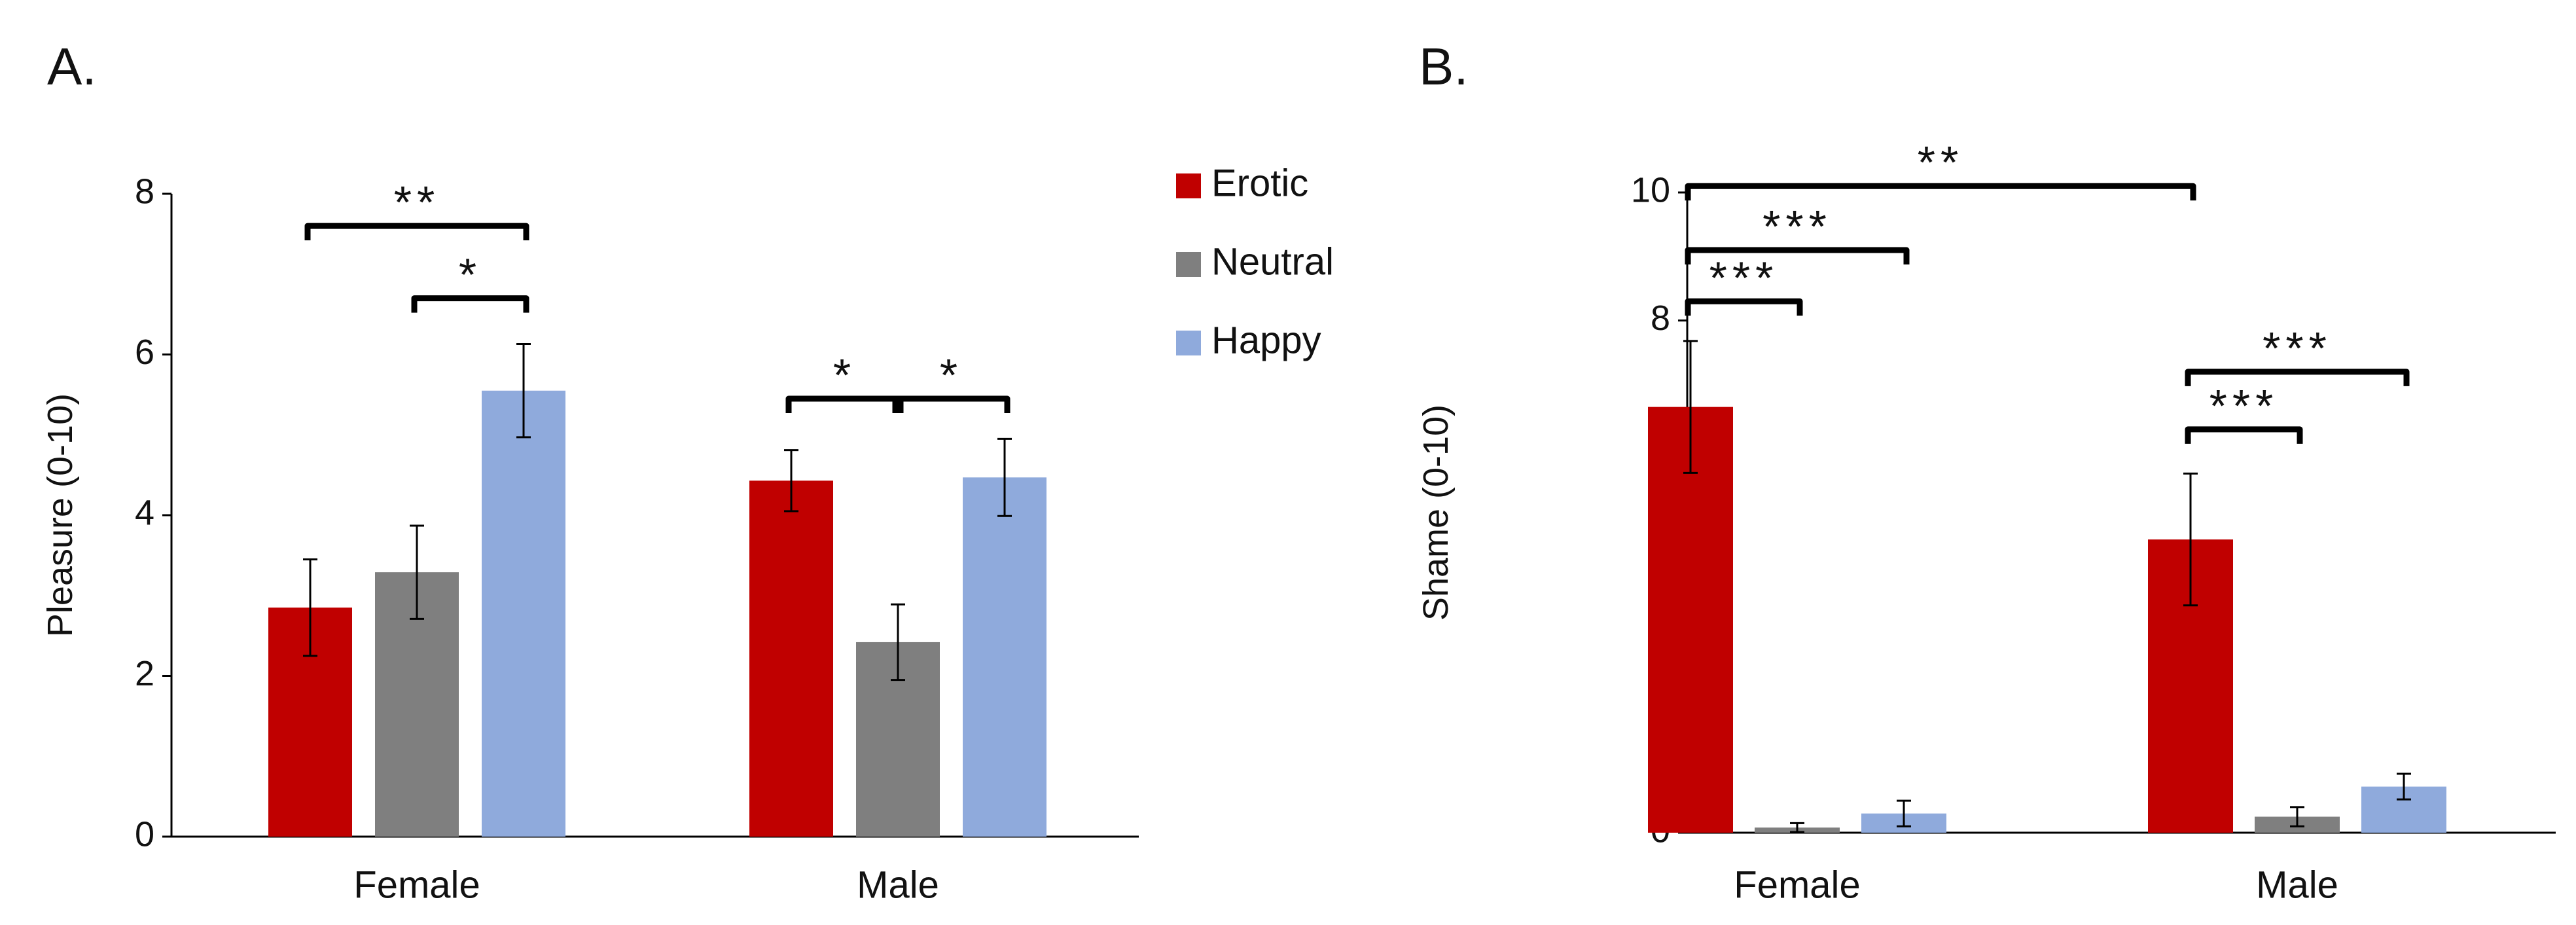  Describe the element at coordinates (144, 834) in the screenshot. I see `panel-a-y-tick-label-0: 0` at that location.